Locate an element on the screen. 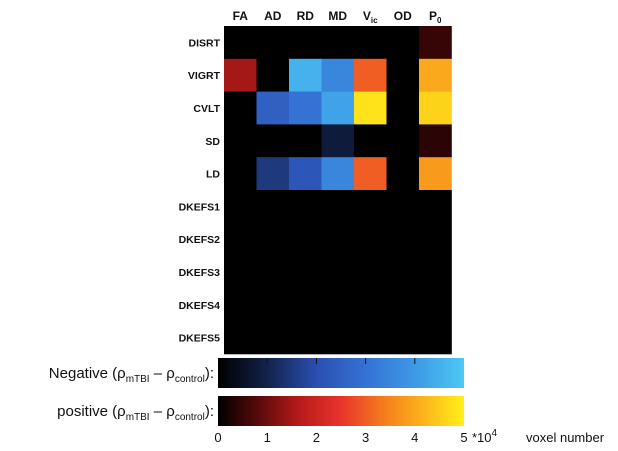  row-label: LD is located at coordinates (213, 175).